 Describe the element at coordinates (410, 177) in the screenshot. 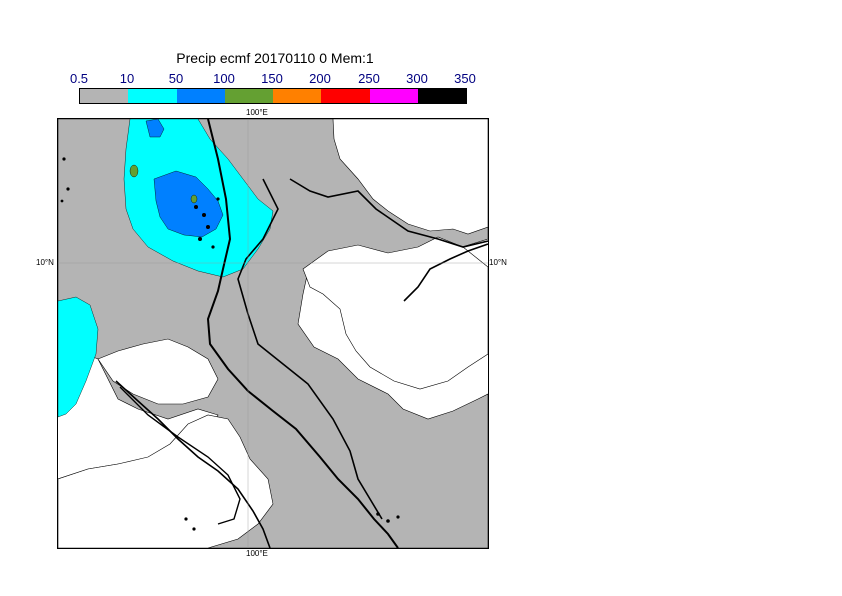

I see `dry-area-northeast` at that location.